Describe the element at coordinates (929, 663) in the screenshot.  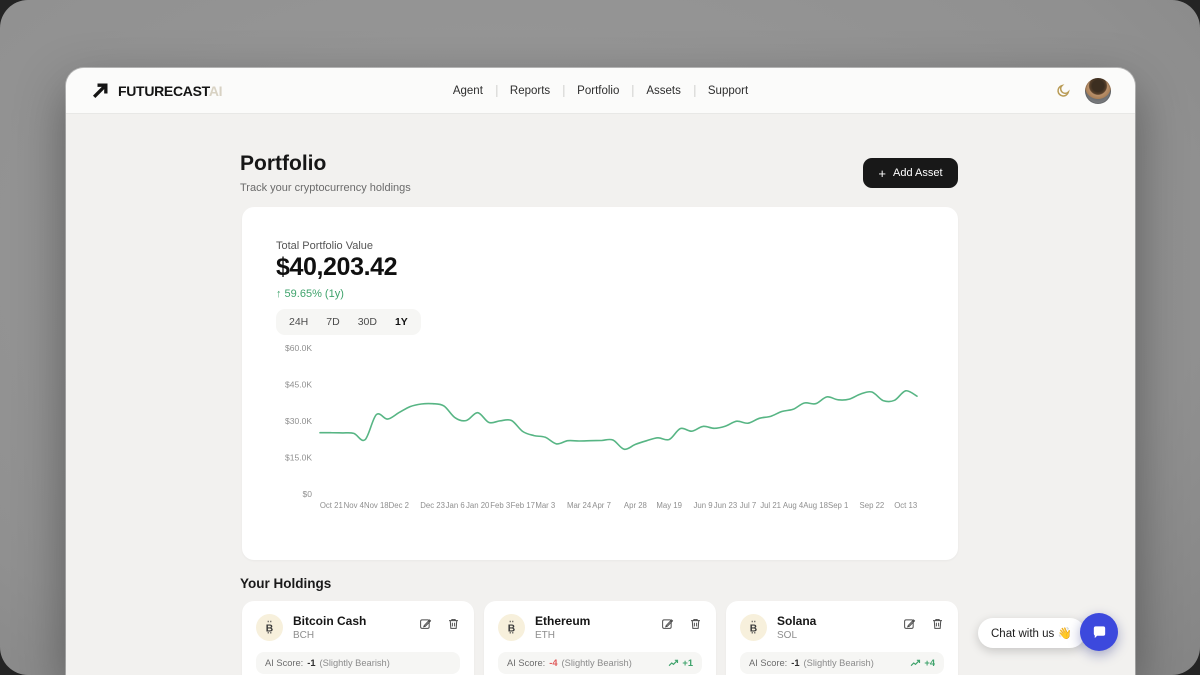
I see `score-delta-value: +4` at that location.